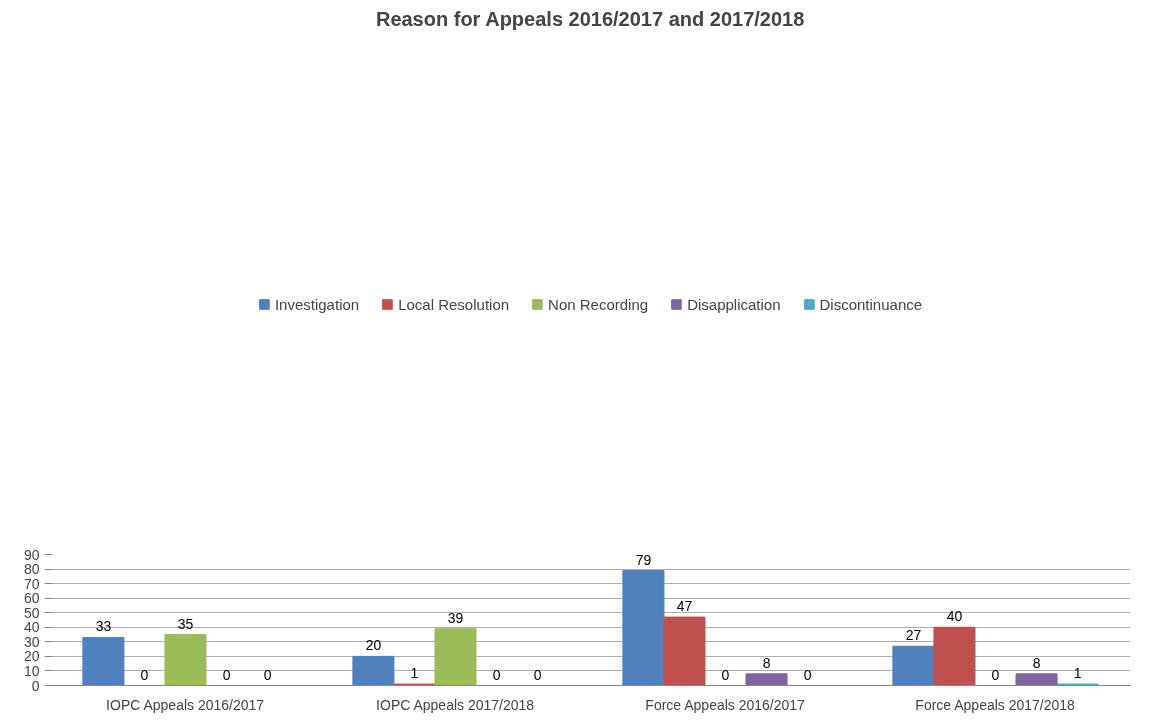 The image size is (1165, 720). What do you see at coordinates (35, 685) in the screenshot?
I see `y-tick-label: 0` at bounding box center [35, 685].